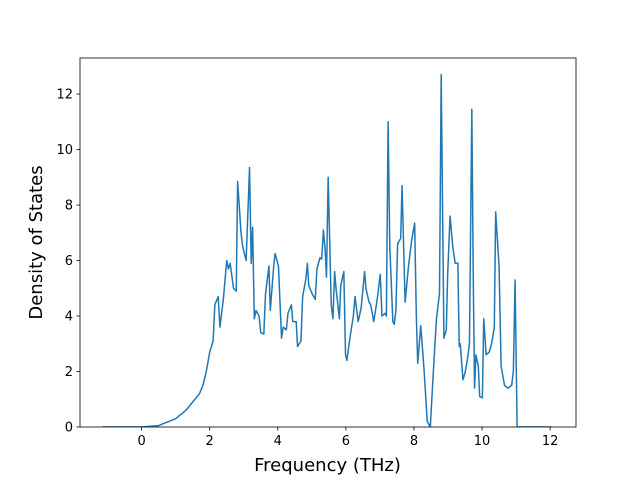  Describe the element at coordinates (69, 372) in the screenshot. I see `y-tick-label: 2` at that location.